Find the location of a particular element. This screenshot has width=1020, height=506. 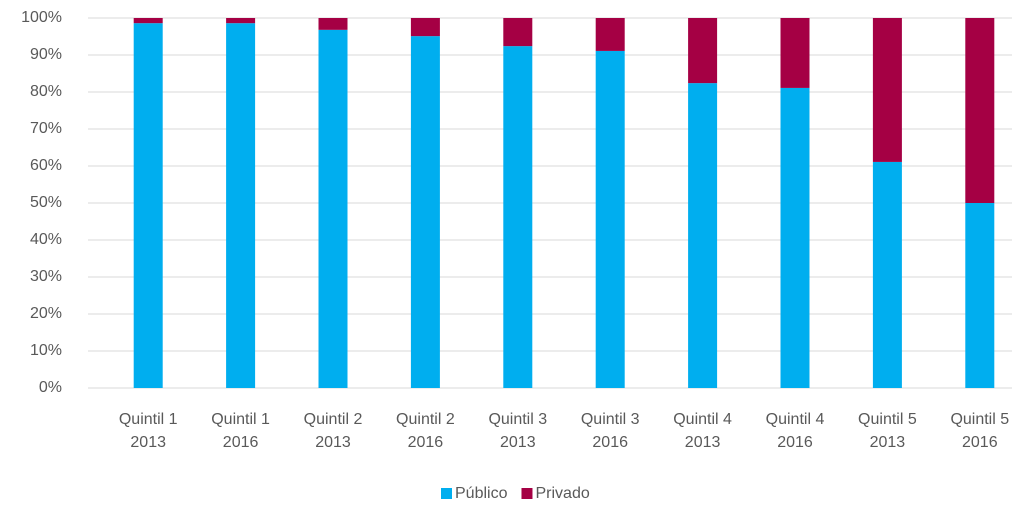

y-tick-label: 20% is located at coordinates (46, 313).